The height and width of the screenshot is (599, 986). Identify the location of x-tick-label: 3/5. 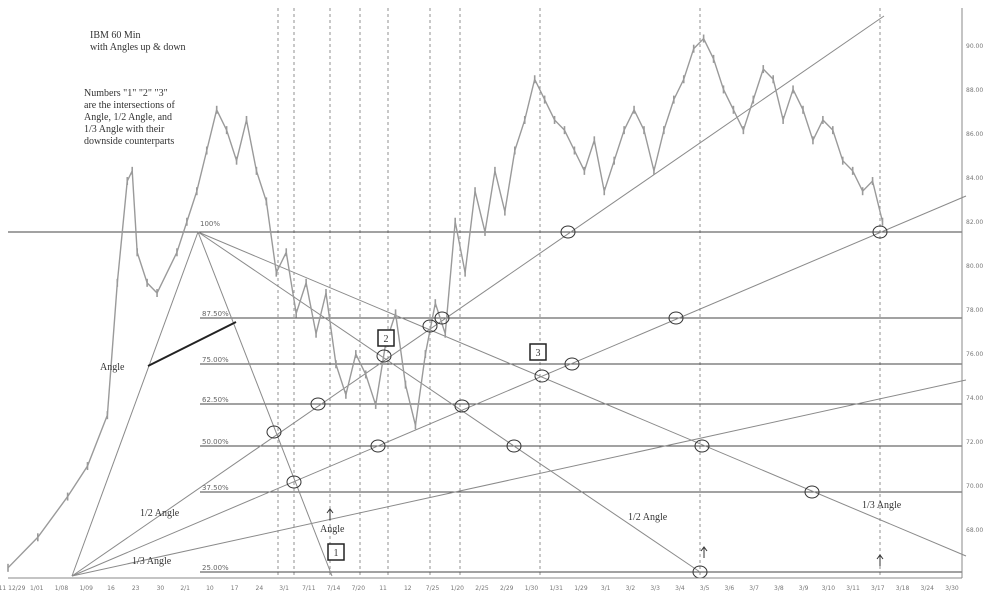
(705, 588).